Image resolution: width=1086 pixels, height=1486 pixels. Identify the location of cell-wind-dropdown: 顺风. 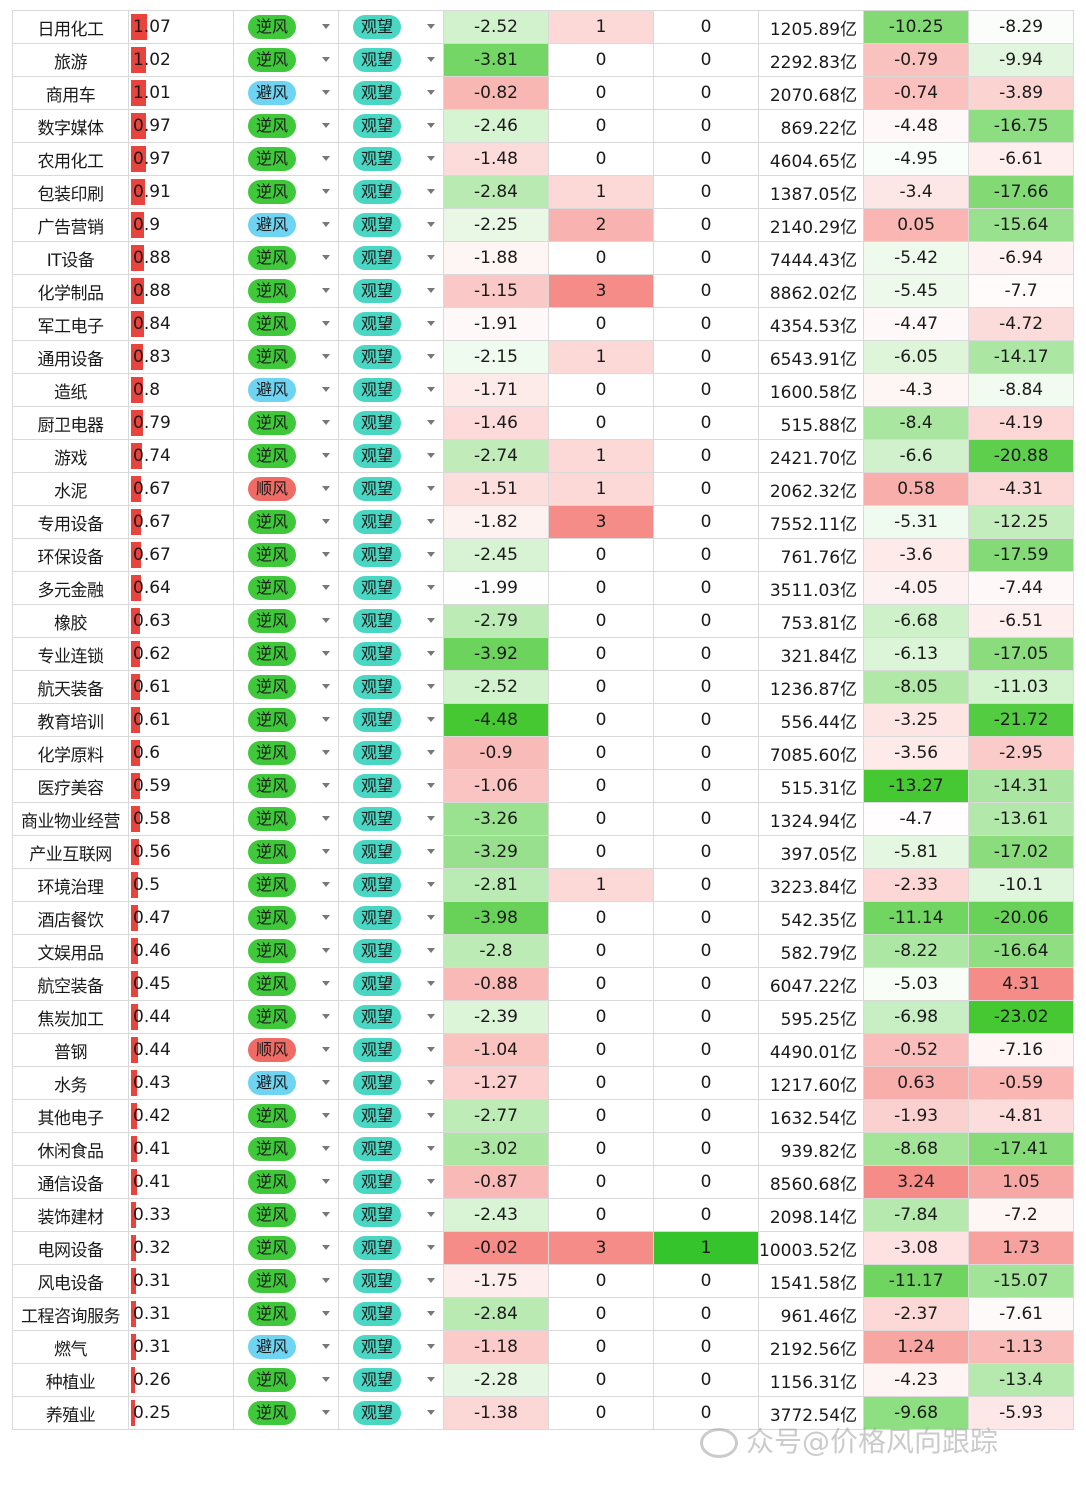
(286, 1050).